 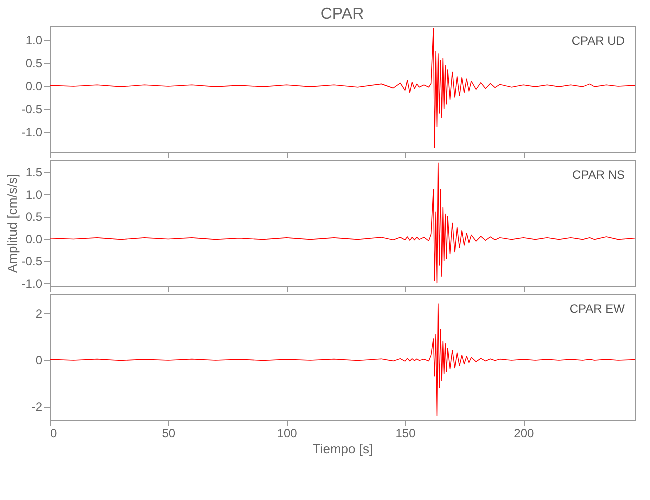 I want to click on annotation: CPAR EW, so click(x=598, y=309).